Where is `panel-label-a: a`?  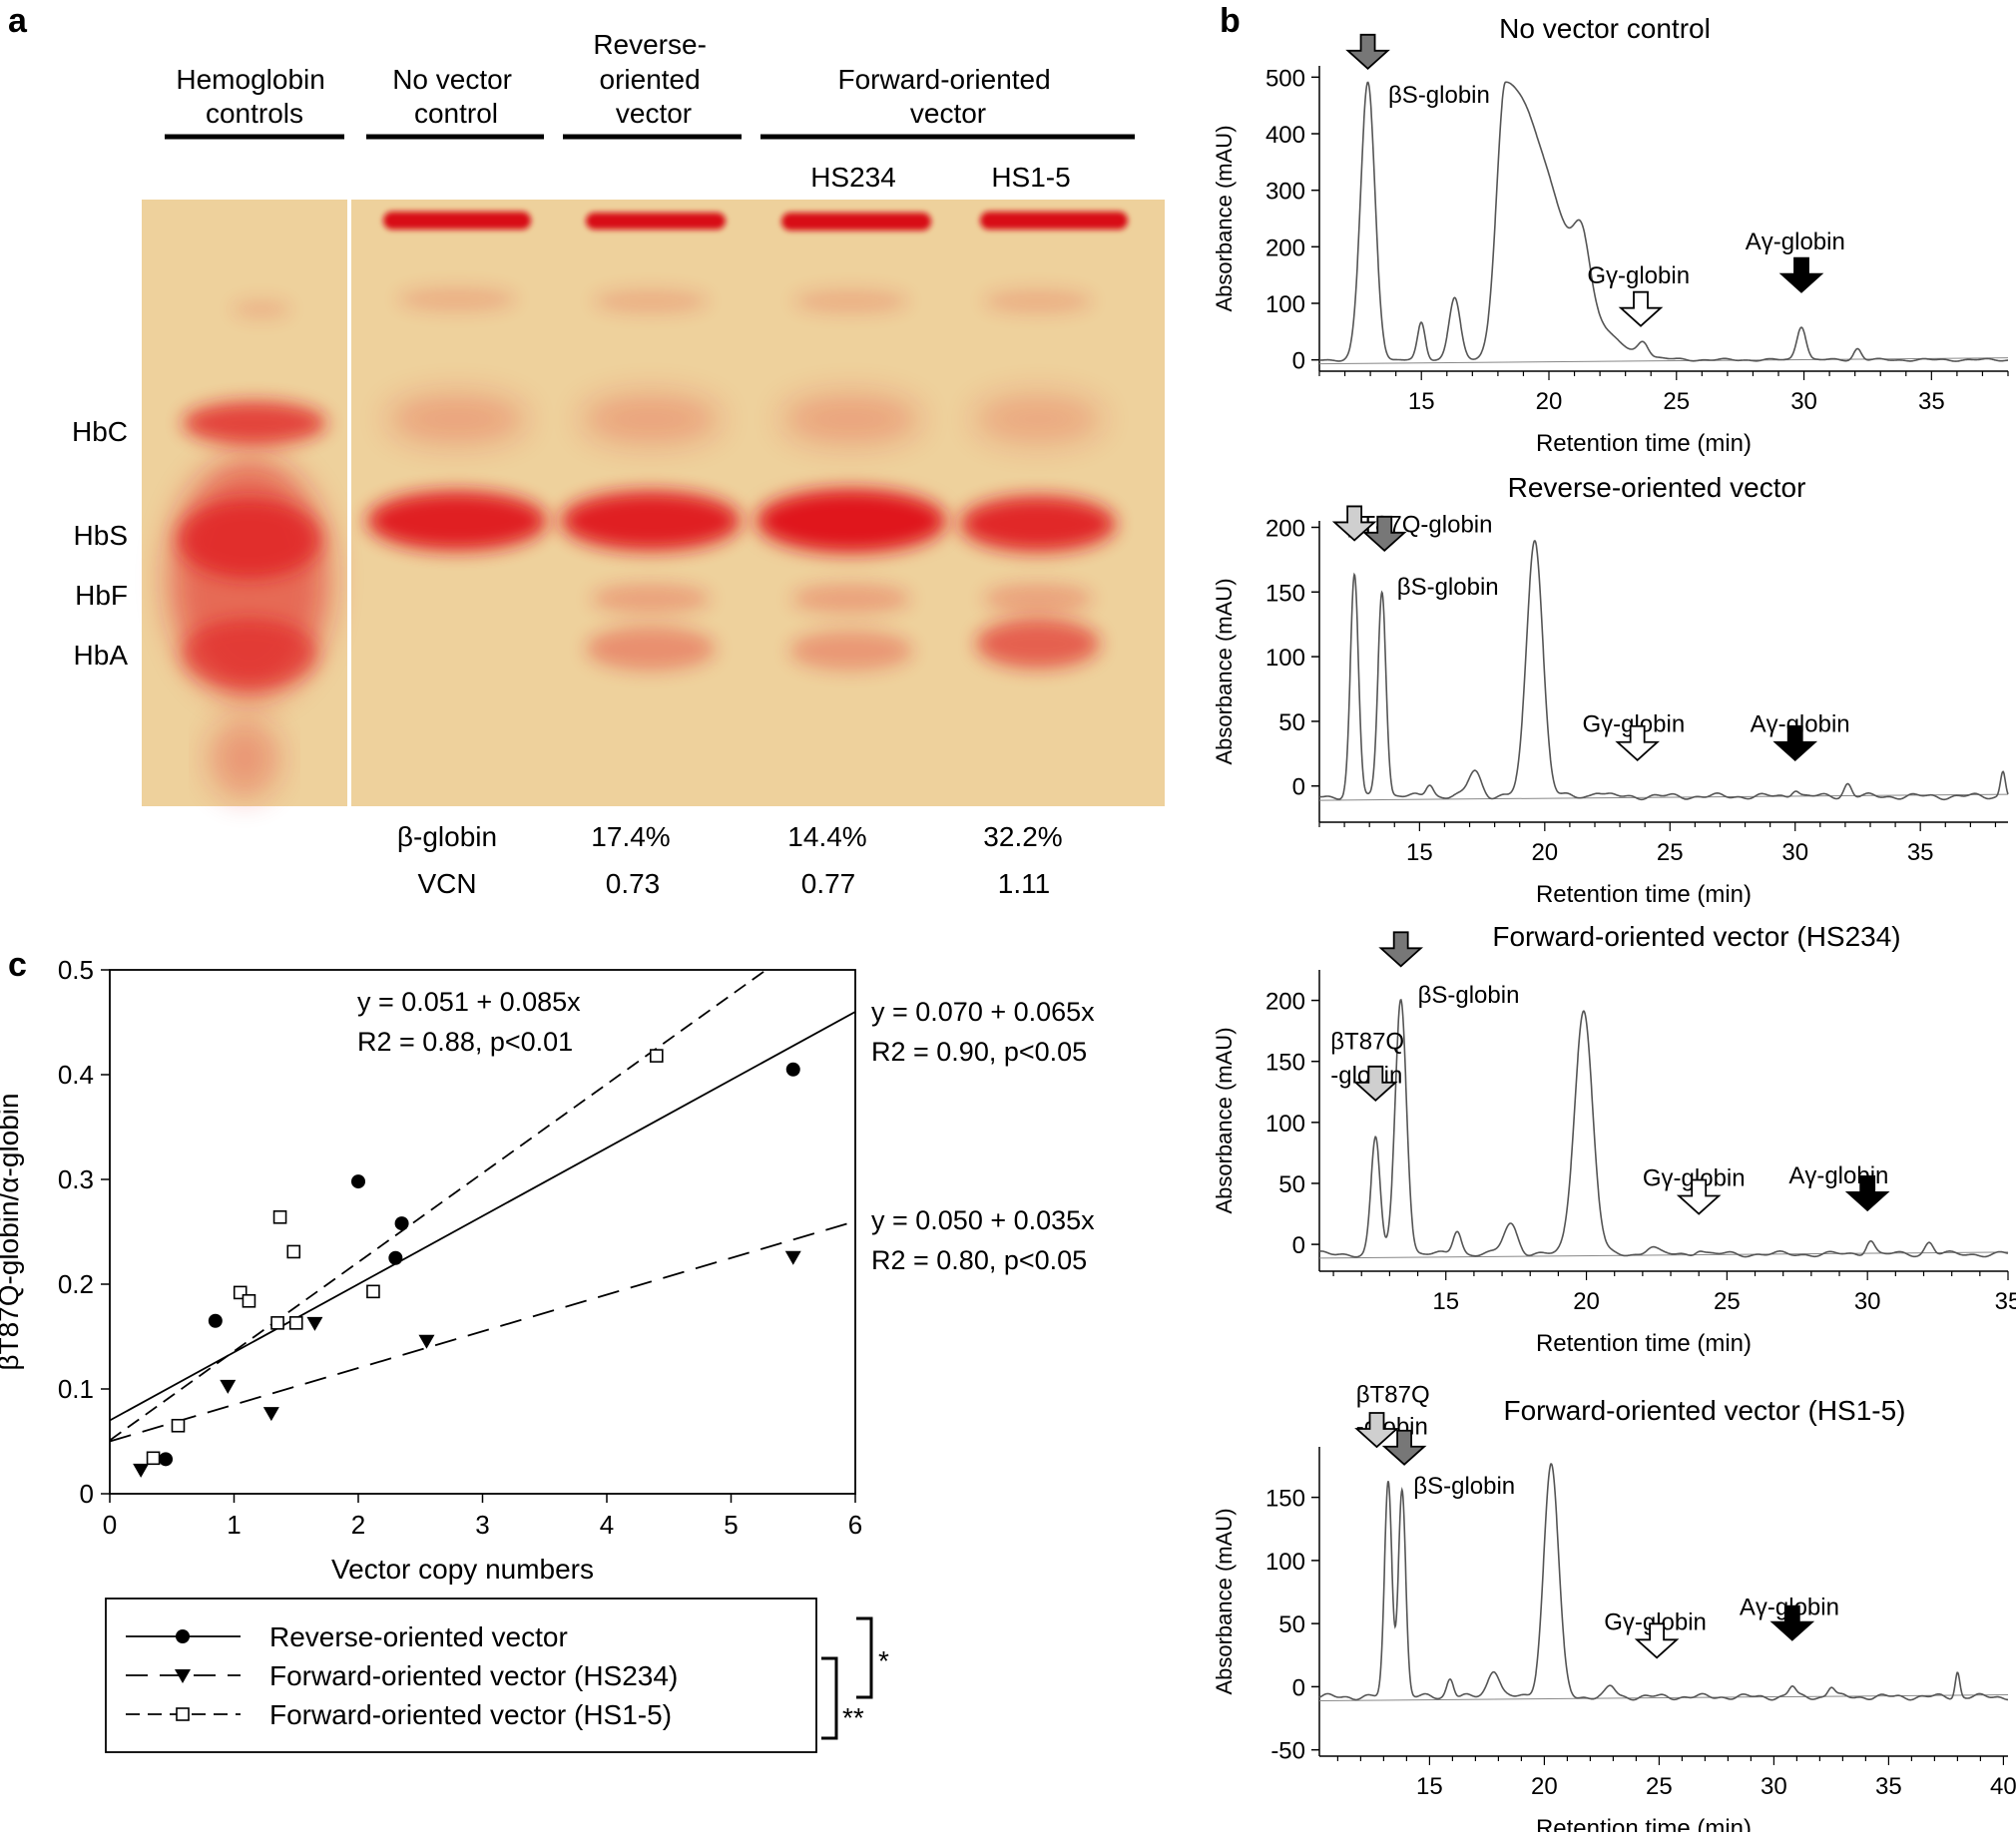
panel-label-a: a is located at coordinates (18, 21).